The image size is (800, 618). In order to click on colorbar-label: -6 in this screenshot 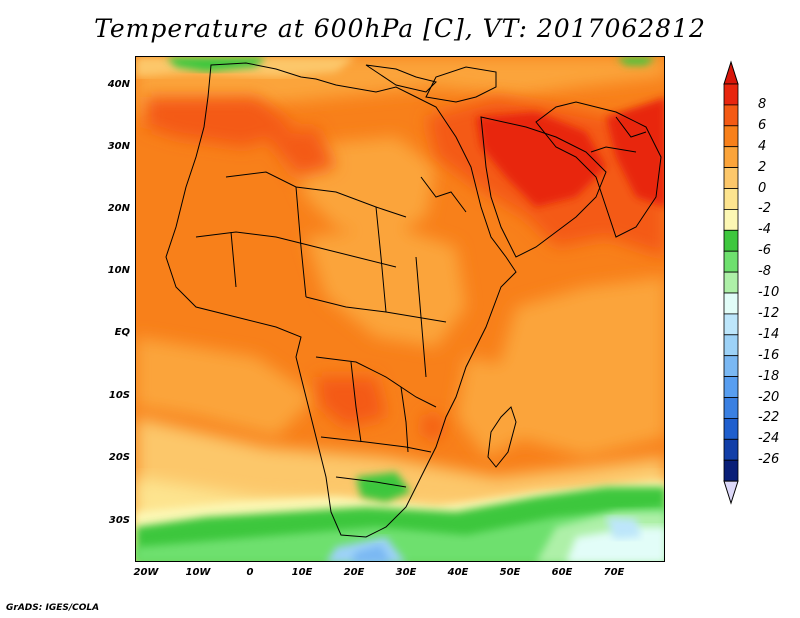, I will do `click(764, 251)`.